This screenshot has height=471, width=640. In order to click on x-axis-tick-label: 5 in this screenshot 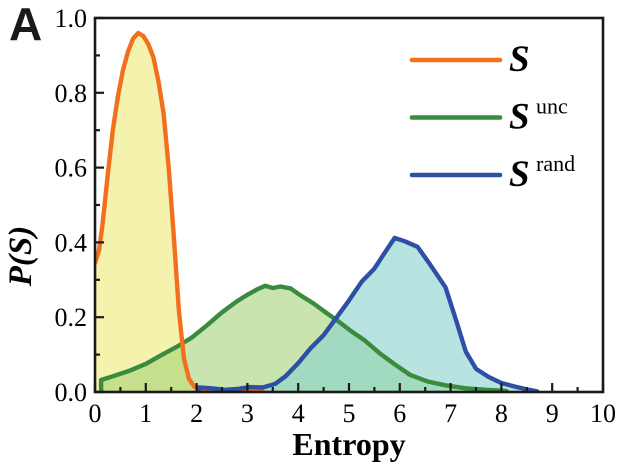, I will do `click(349, 413)`.